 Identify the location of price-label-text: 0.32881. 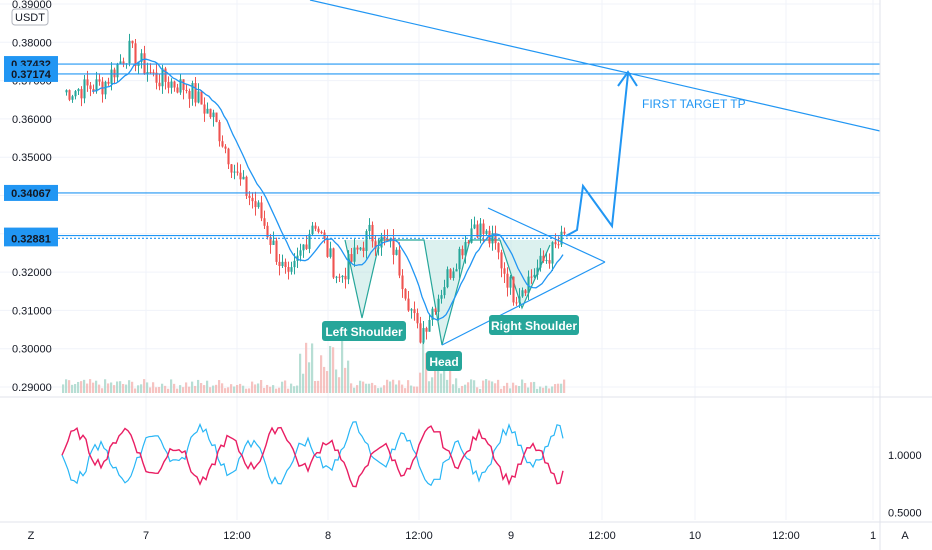
(31, 239).